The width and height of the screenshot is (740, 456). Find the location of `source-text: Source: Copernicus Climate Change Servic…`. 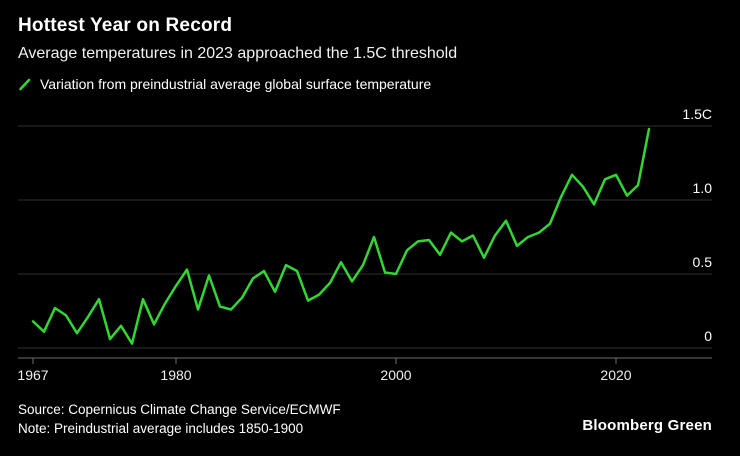

source-text: Source: Copernicus Climate Change Servic… is located at coordinates (179, 409).